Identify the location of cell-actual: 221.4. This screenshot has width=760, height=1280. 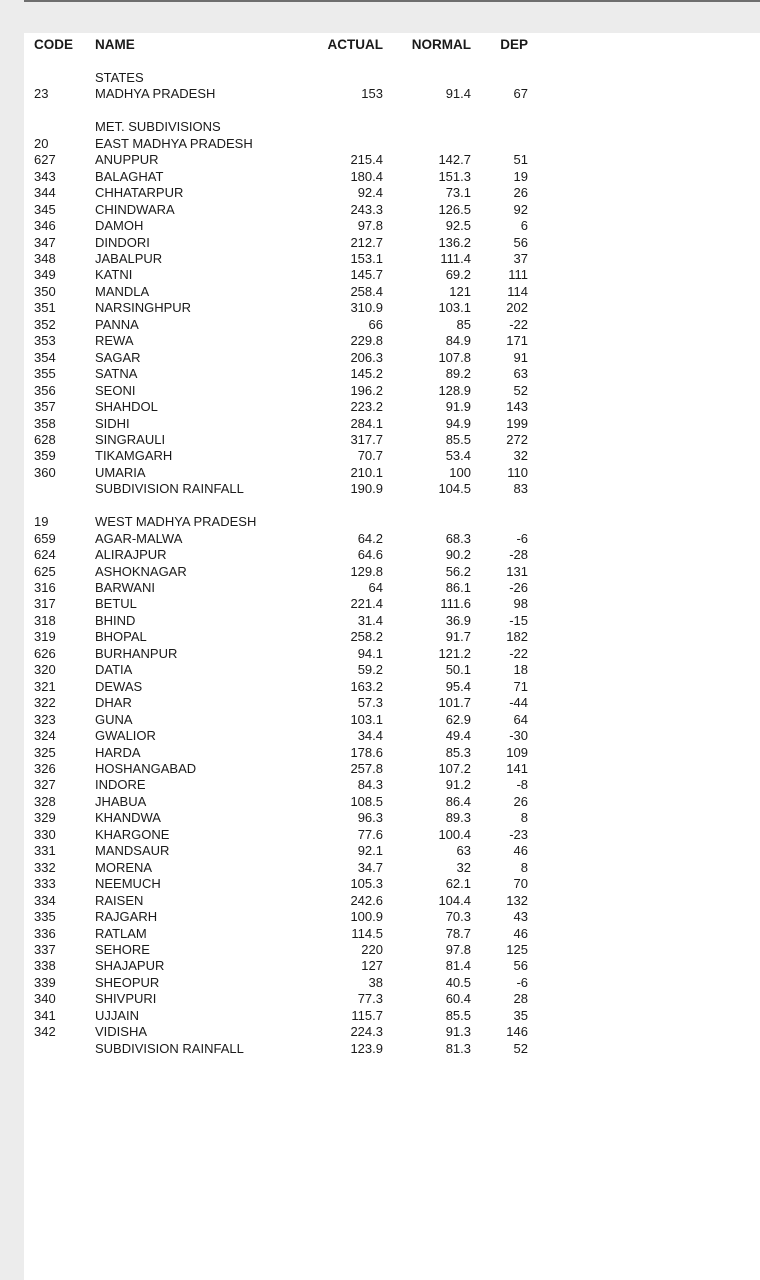
(366, 604).